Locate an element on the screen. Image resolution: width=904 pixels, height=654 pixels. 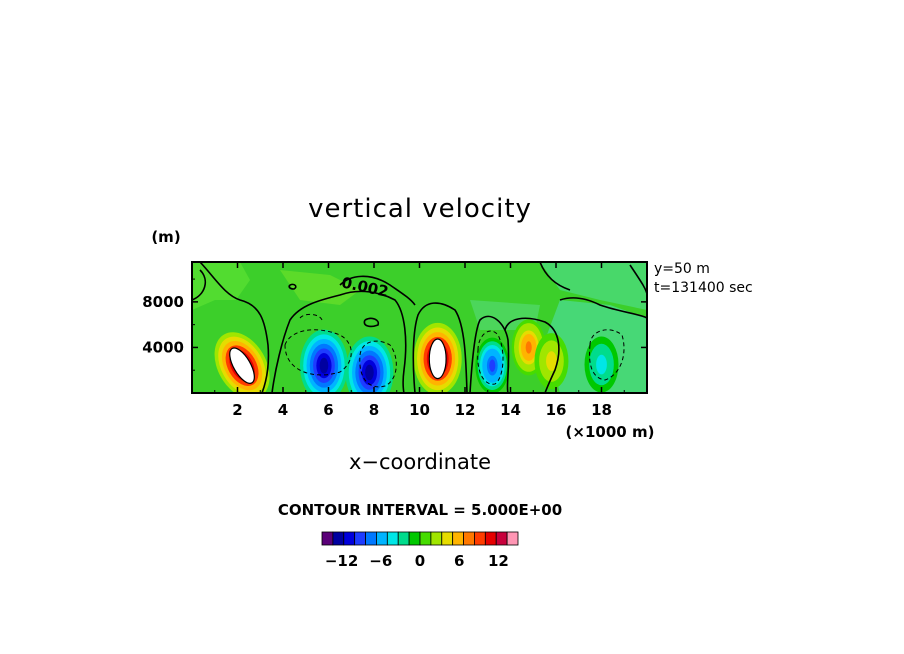
x-axis: 2 4 6 8 10 12 14 16 18 is located at coordinates (419, 340).